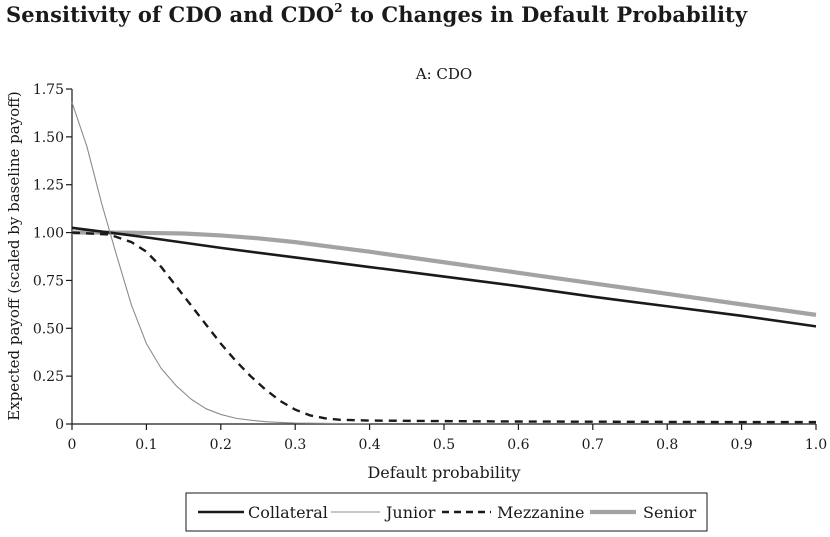 Image resolution: width=830 pixels, height=537 pixels. I want to click on y-ticks: 0 0.25 0.50 0.75 1.00 1.25 1.50 1.75, so click(52, 257).